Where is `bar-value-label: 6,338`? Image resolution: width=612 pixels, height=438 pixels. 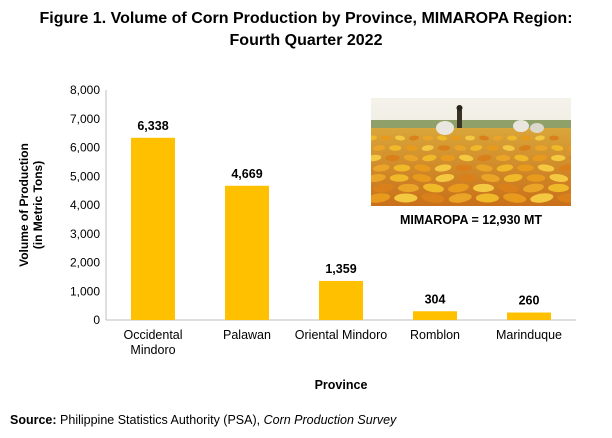 bar-value-label: 6,338 is located at coordinates (152, 126).